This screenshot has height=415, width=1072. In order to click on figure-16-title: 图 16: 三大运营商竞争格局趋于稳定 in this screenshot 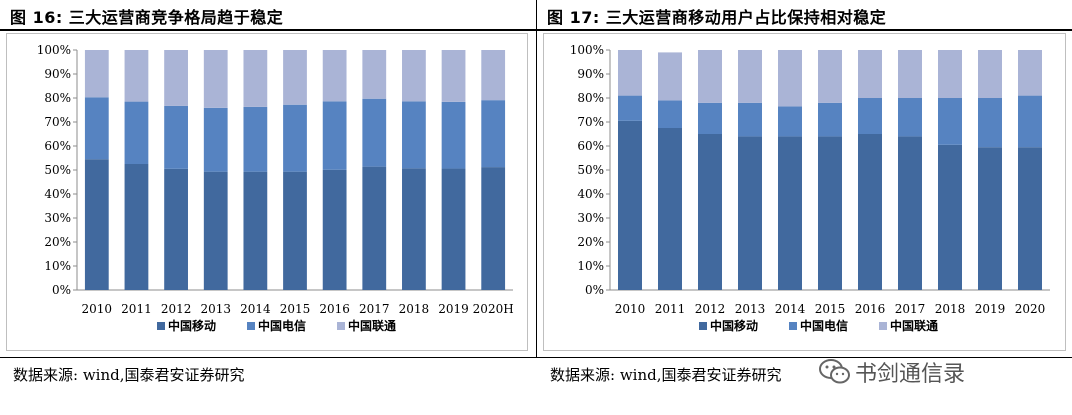, I will do `click(147, 17)`.